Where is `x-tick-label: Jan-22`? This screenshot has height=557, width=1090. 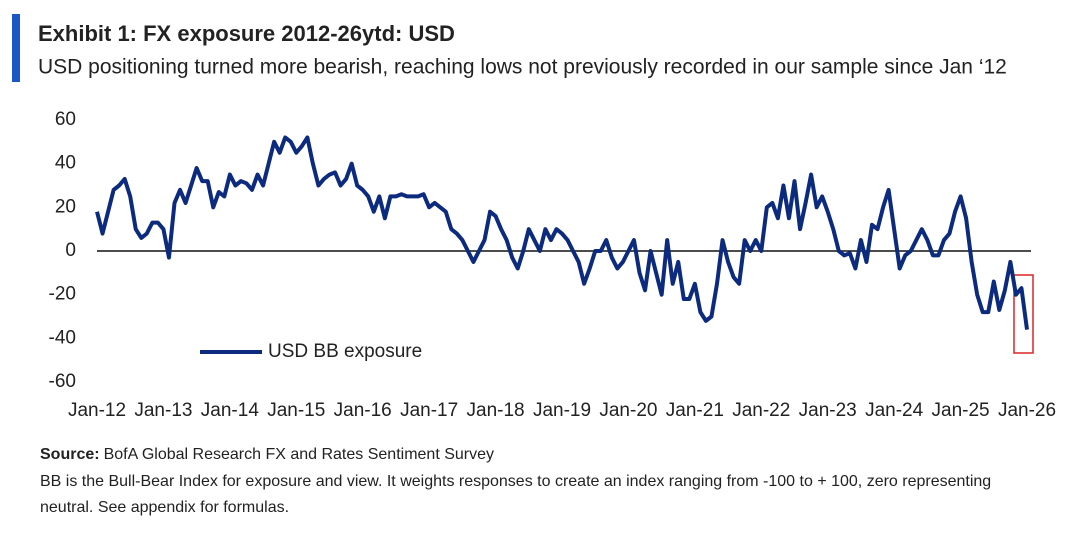
x-tick-label: Jan-22 is located at coordinates (761, 410).